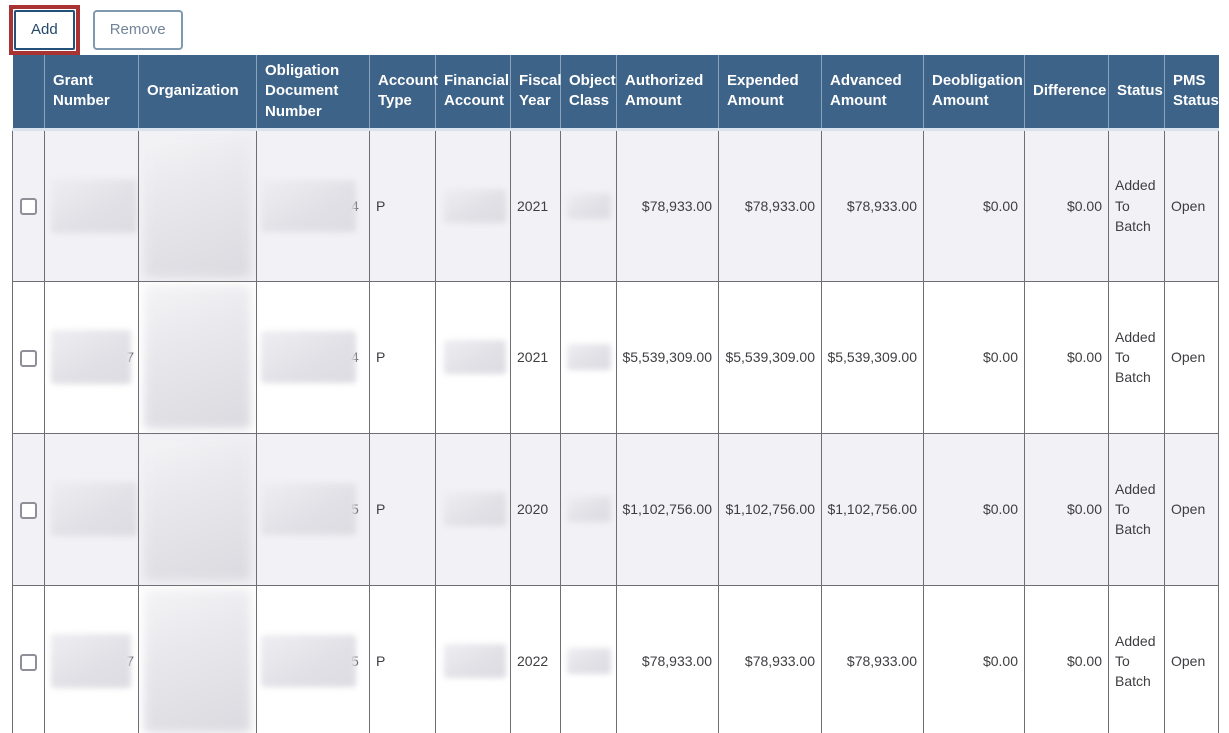 The height and width of the screenshot is (733, 1229). What do you see at coordinates (588, 93) in the screenshot?
I see `col-object-class: Object Class` at bounding box center [588, 93].